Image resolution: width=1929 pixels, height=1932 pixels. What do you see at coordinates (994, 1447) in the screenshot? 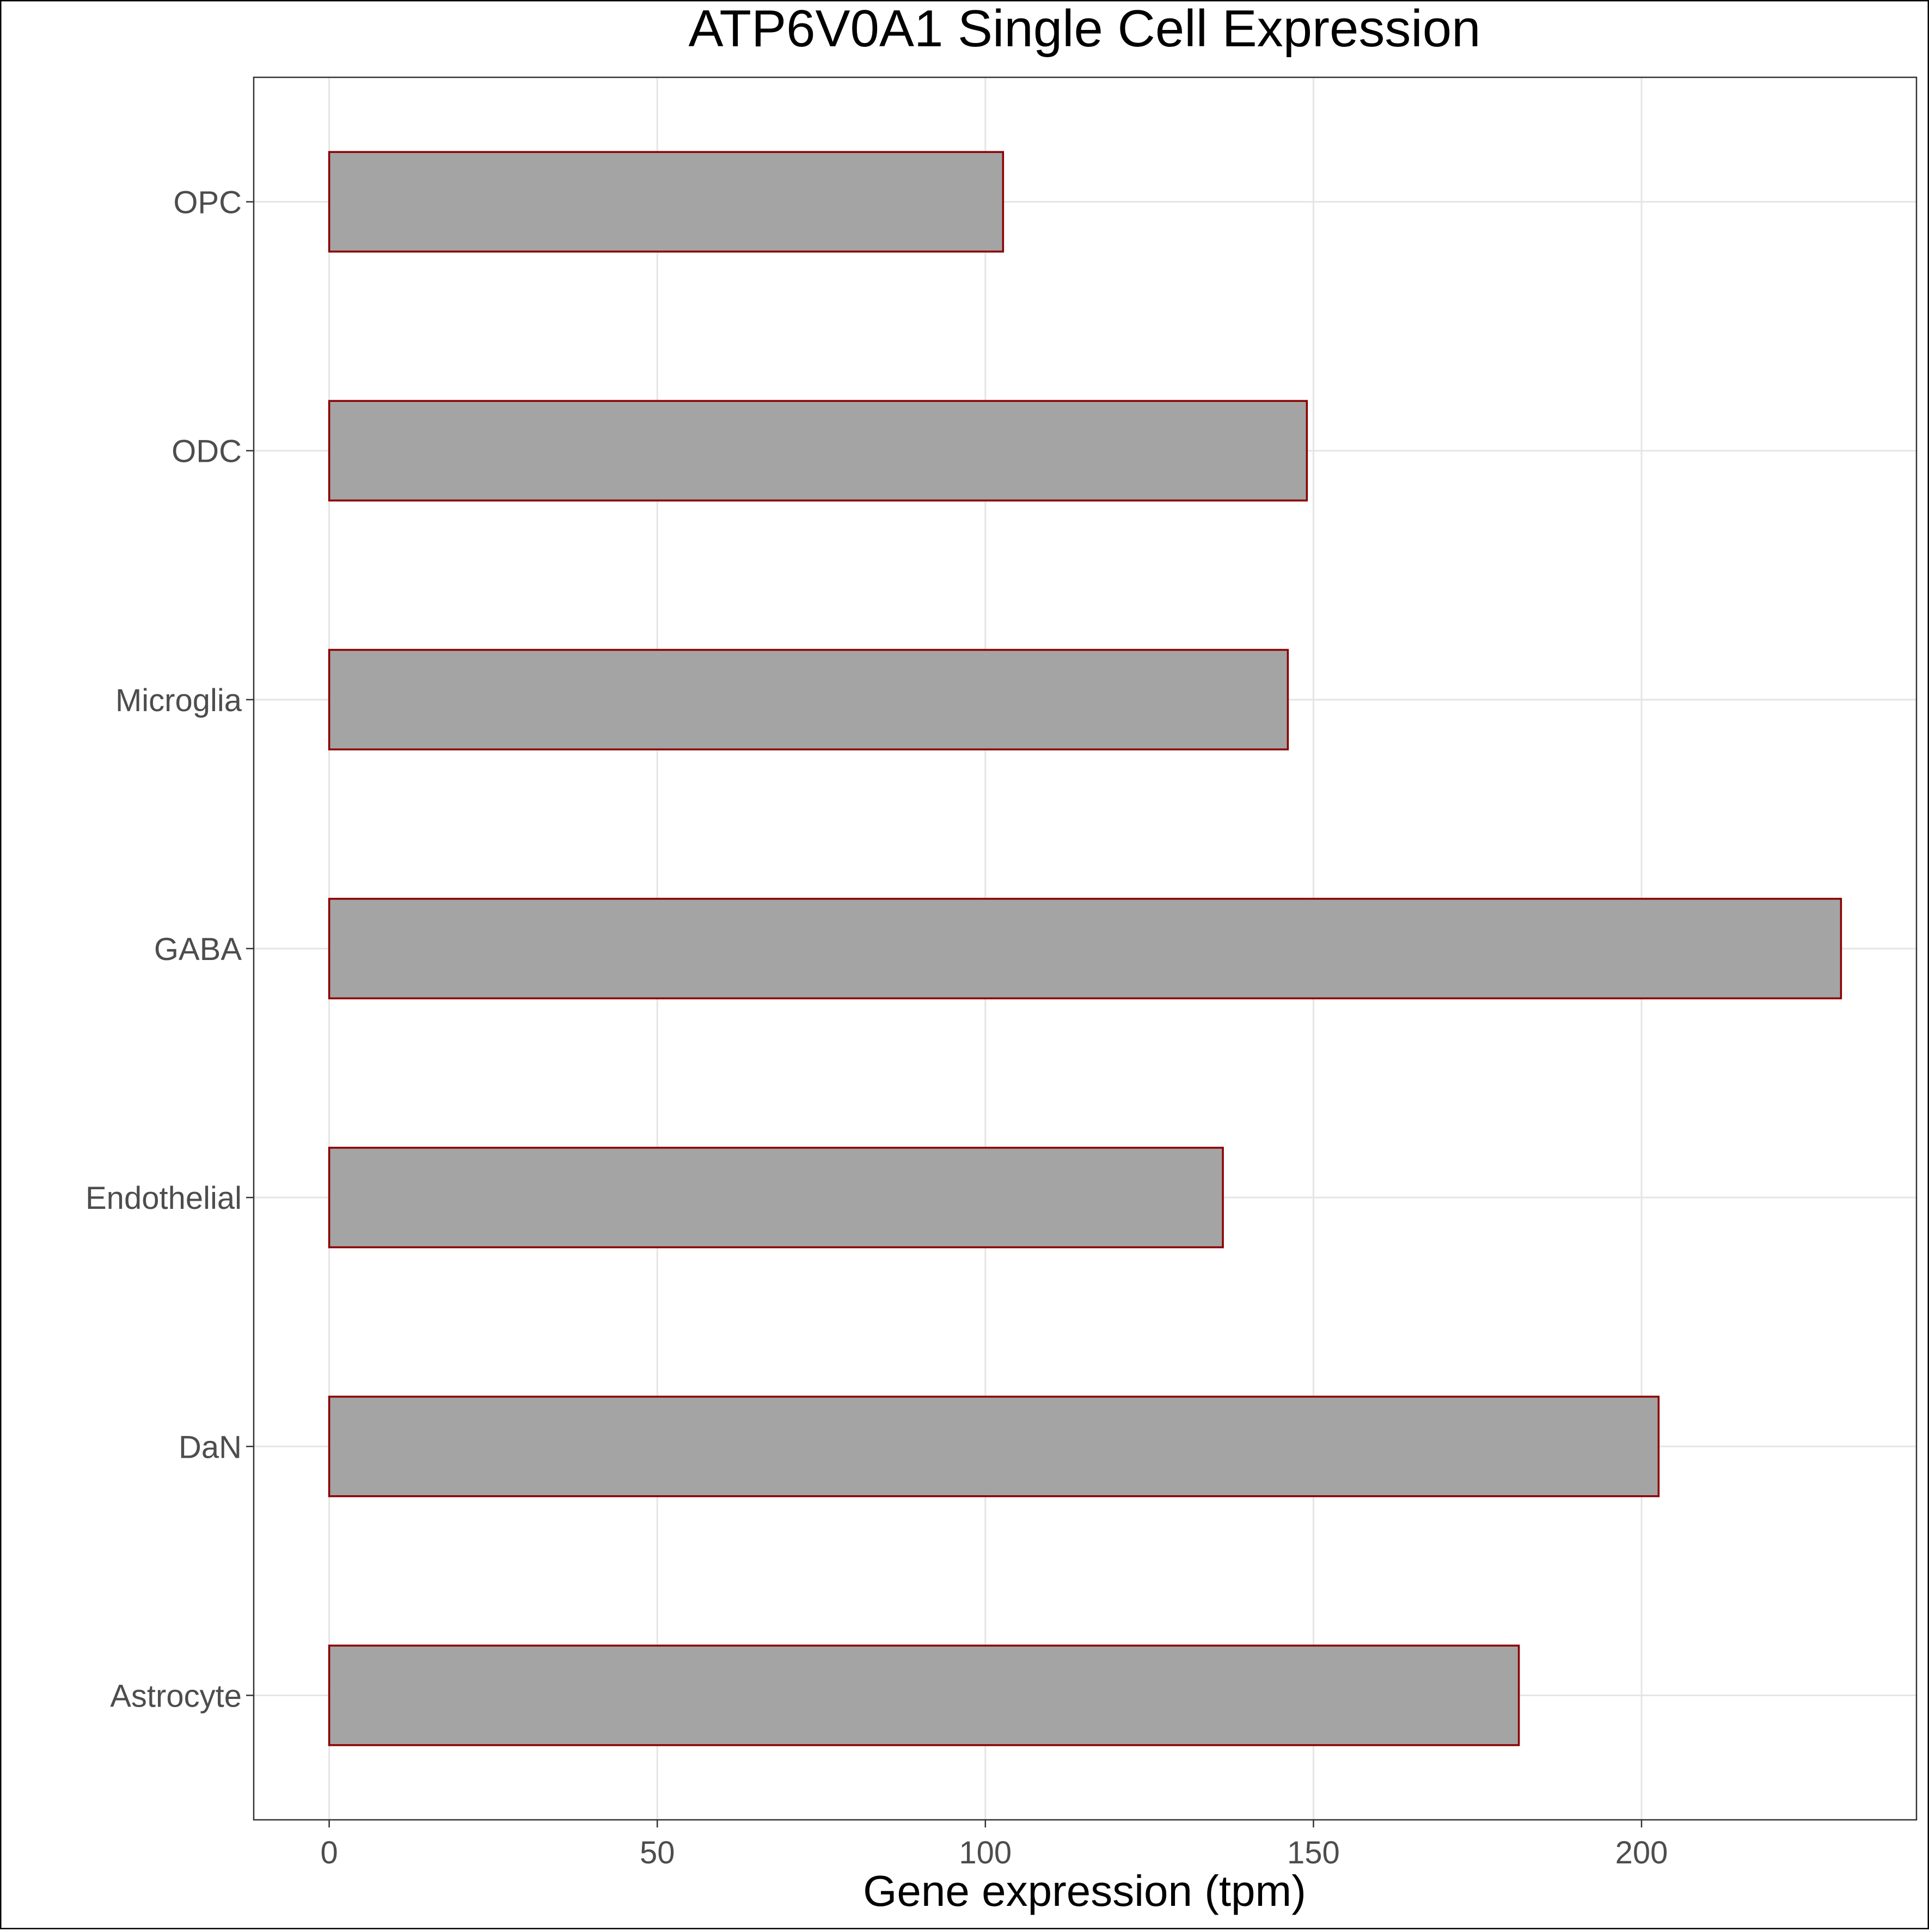
I see `bar-dan` at bounding box center [994, 1447].